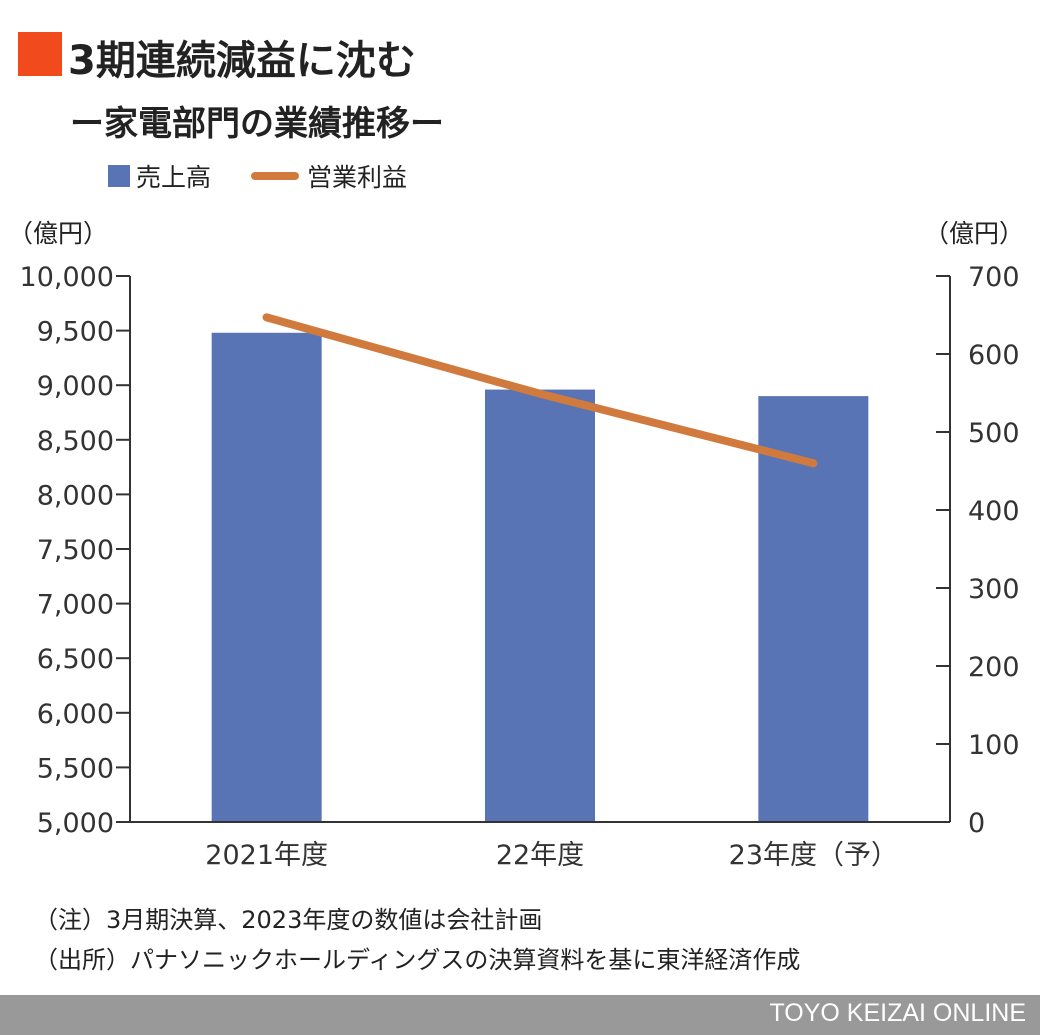 This screenshot has height=1035, width=1040. Describe the element at coordinates (75, 386) in the screenshot. I see `left-tick-label: 9,000` at that location.